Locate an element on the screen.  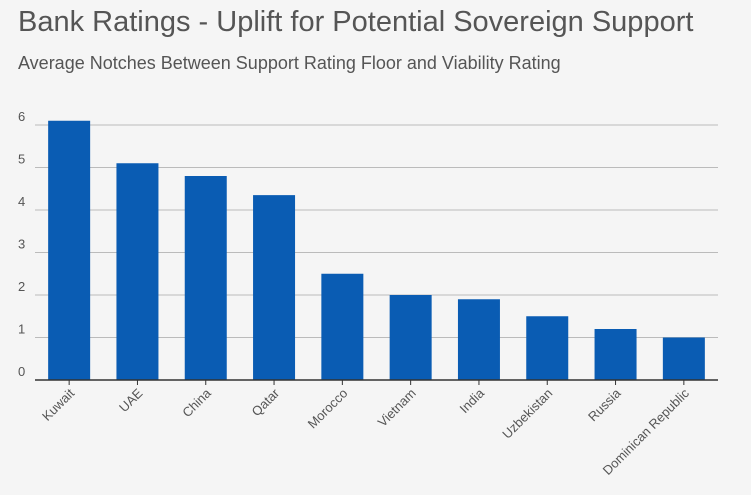
bar-russia is located at coordinates (615, 354).